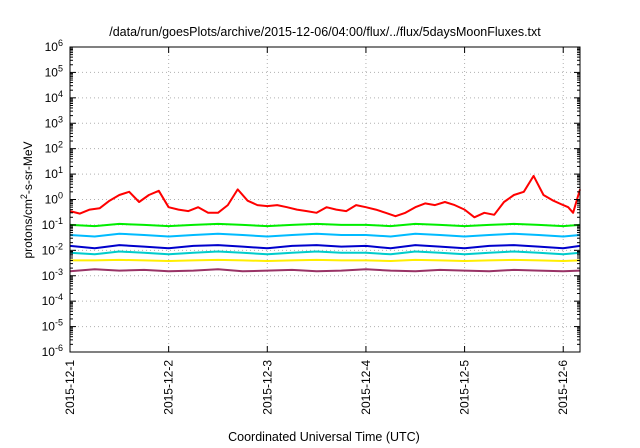  I want to click on y-tick-label: 10⁻³, so click(52, 275).